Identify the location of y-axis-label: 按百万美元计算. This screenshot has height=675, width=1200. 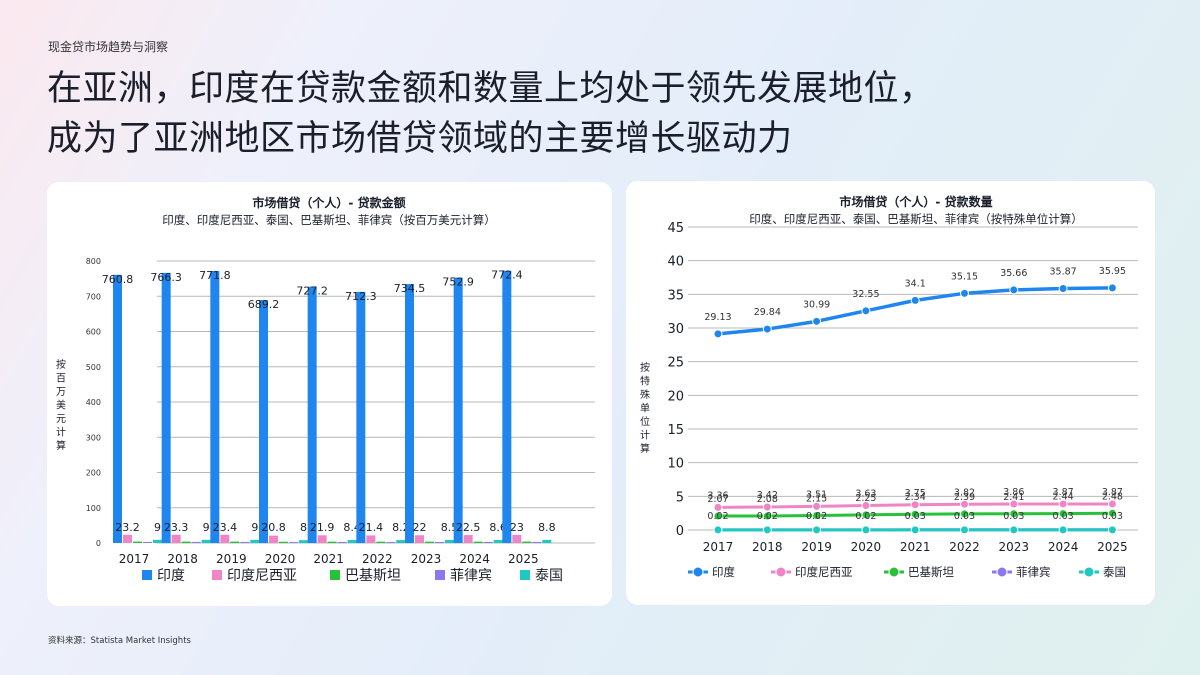
(61, 405).